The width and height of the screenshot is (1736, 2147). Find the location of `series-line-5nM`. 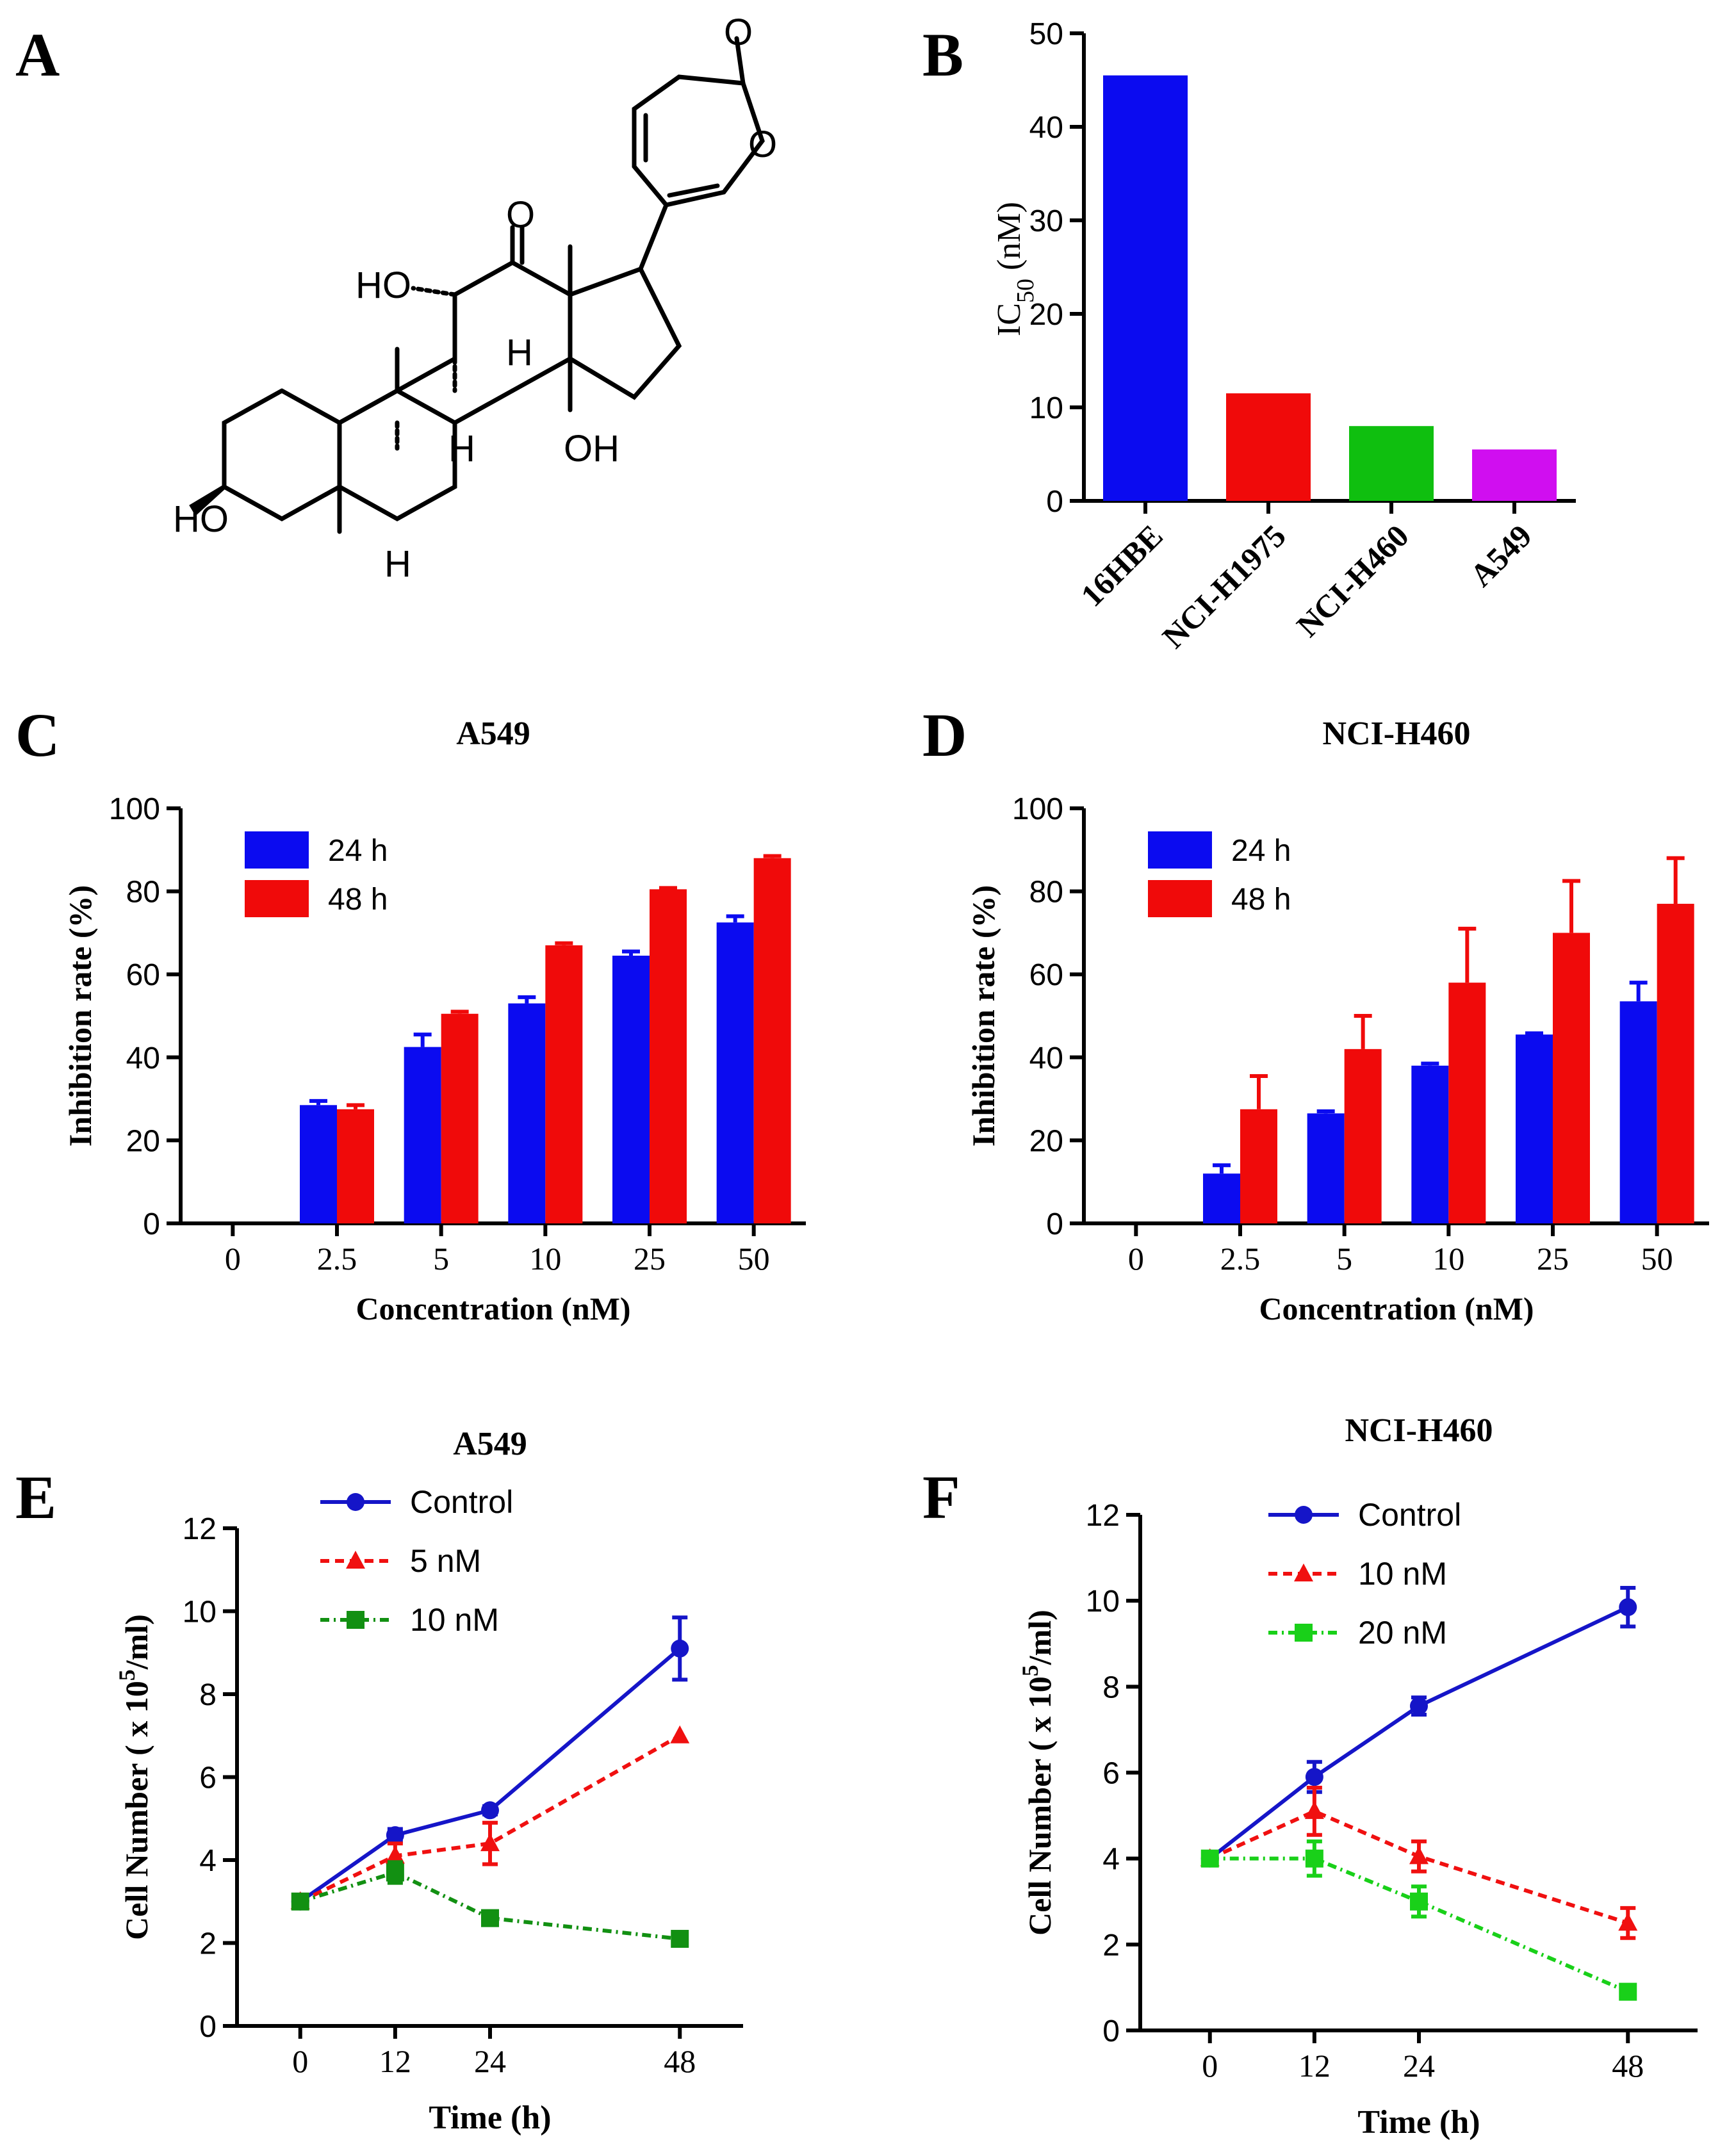

series-line-5nM is located at coordinates (490, 1819).